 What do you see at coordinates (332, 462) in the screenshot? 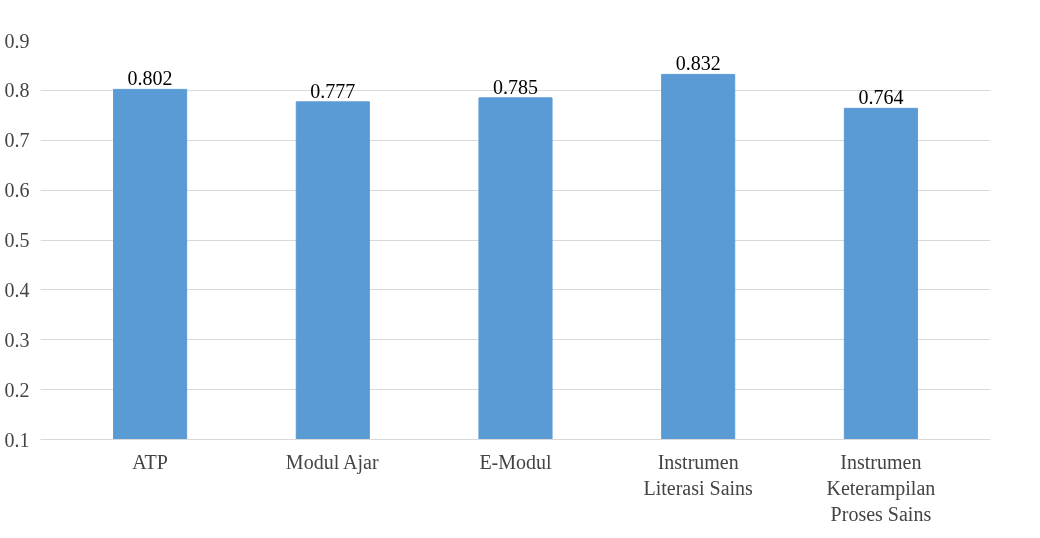
I see `x-tick-label: Modul Ajar` at bounding box center [332, 462].